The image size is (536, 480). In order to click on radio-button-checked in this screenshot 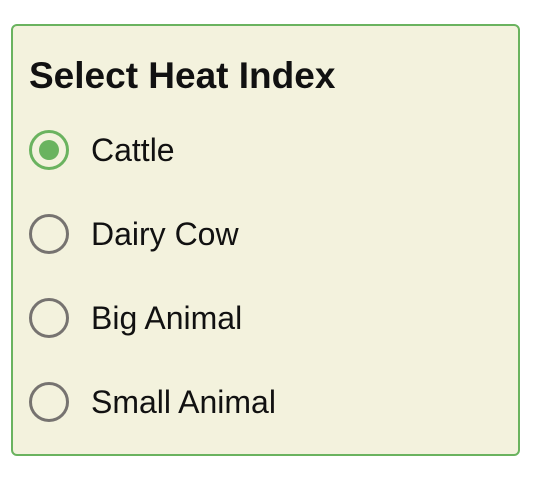, I will do `click(49, 150)`.